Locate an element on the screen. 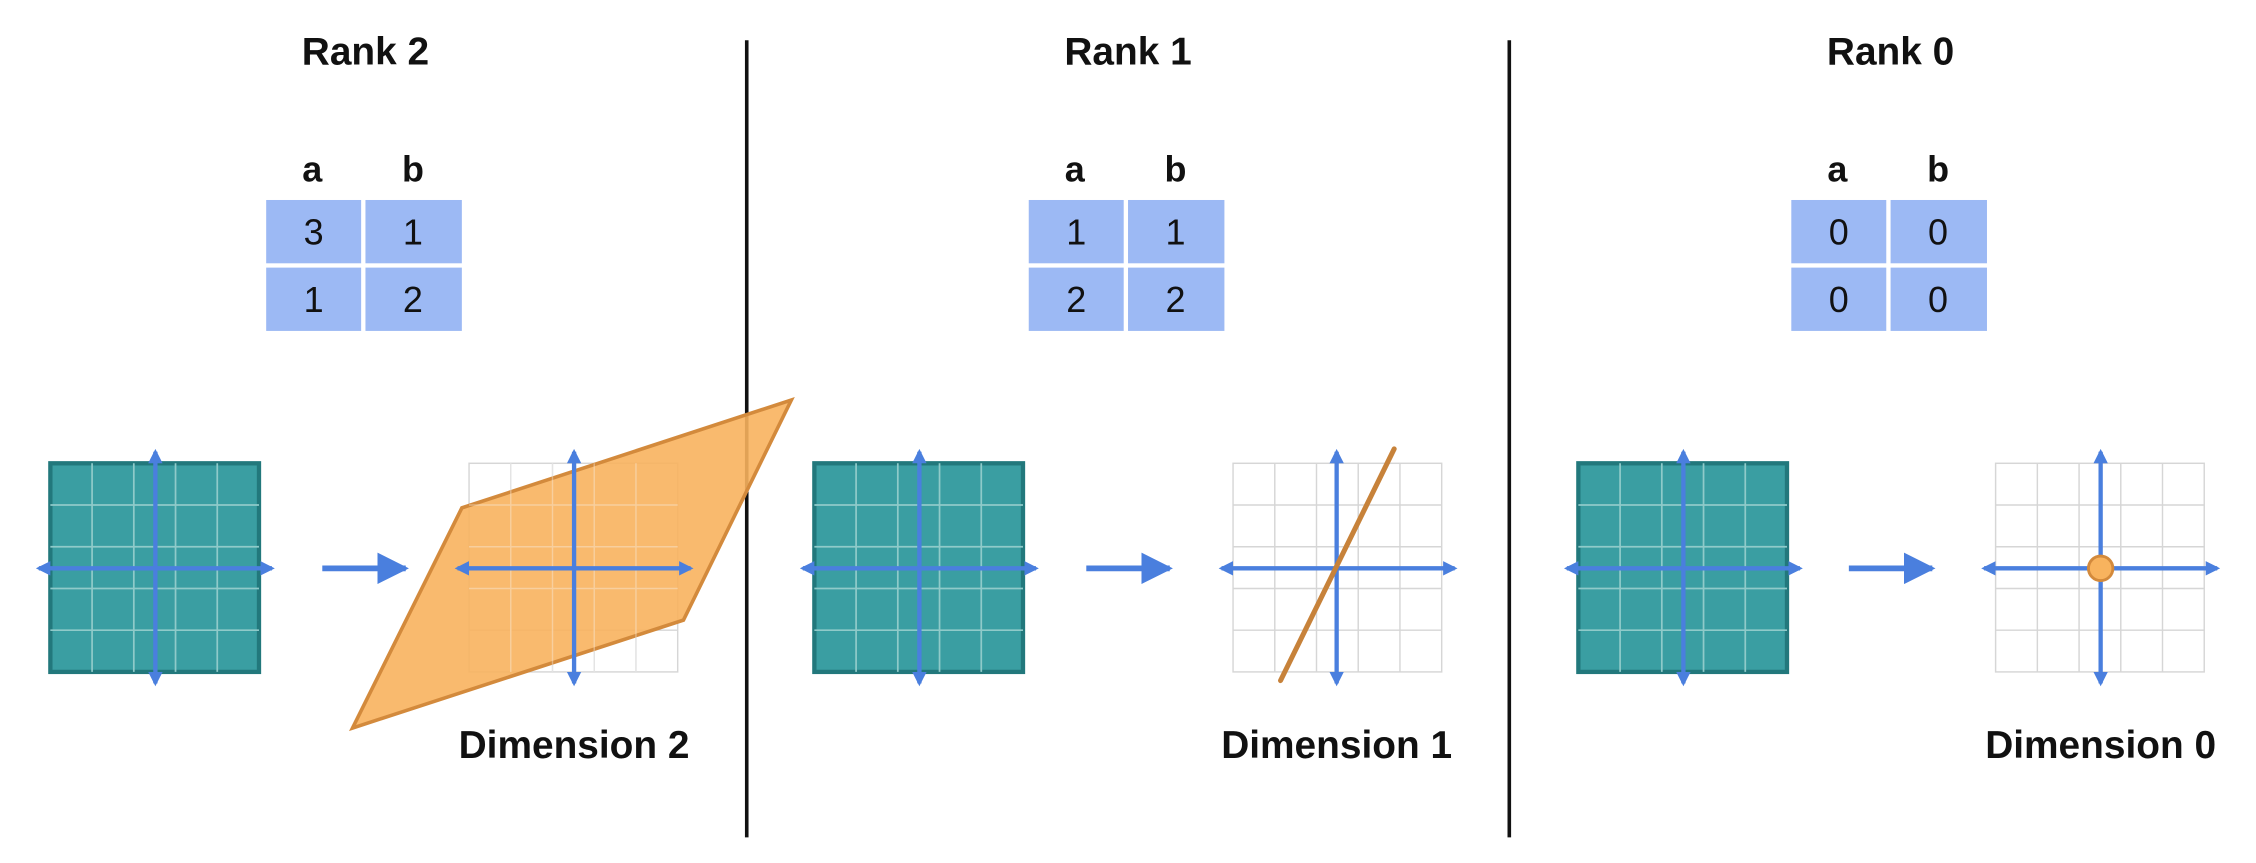 The height and width of the screenshot is (863, 2256). matrix-table: a b 1 1 2 2 is located at coordinates (1126, 239).